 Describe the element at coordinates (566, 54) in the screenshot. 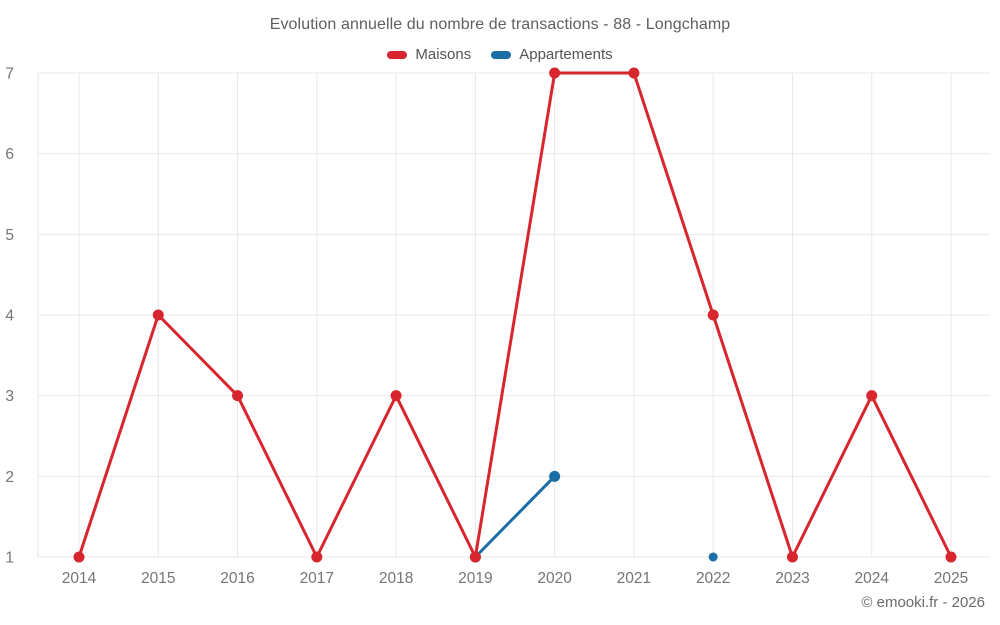

I see `legend-label-appartements: Appartements` at that location.